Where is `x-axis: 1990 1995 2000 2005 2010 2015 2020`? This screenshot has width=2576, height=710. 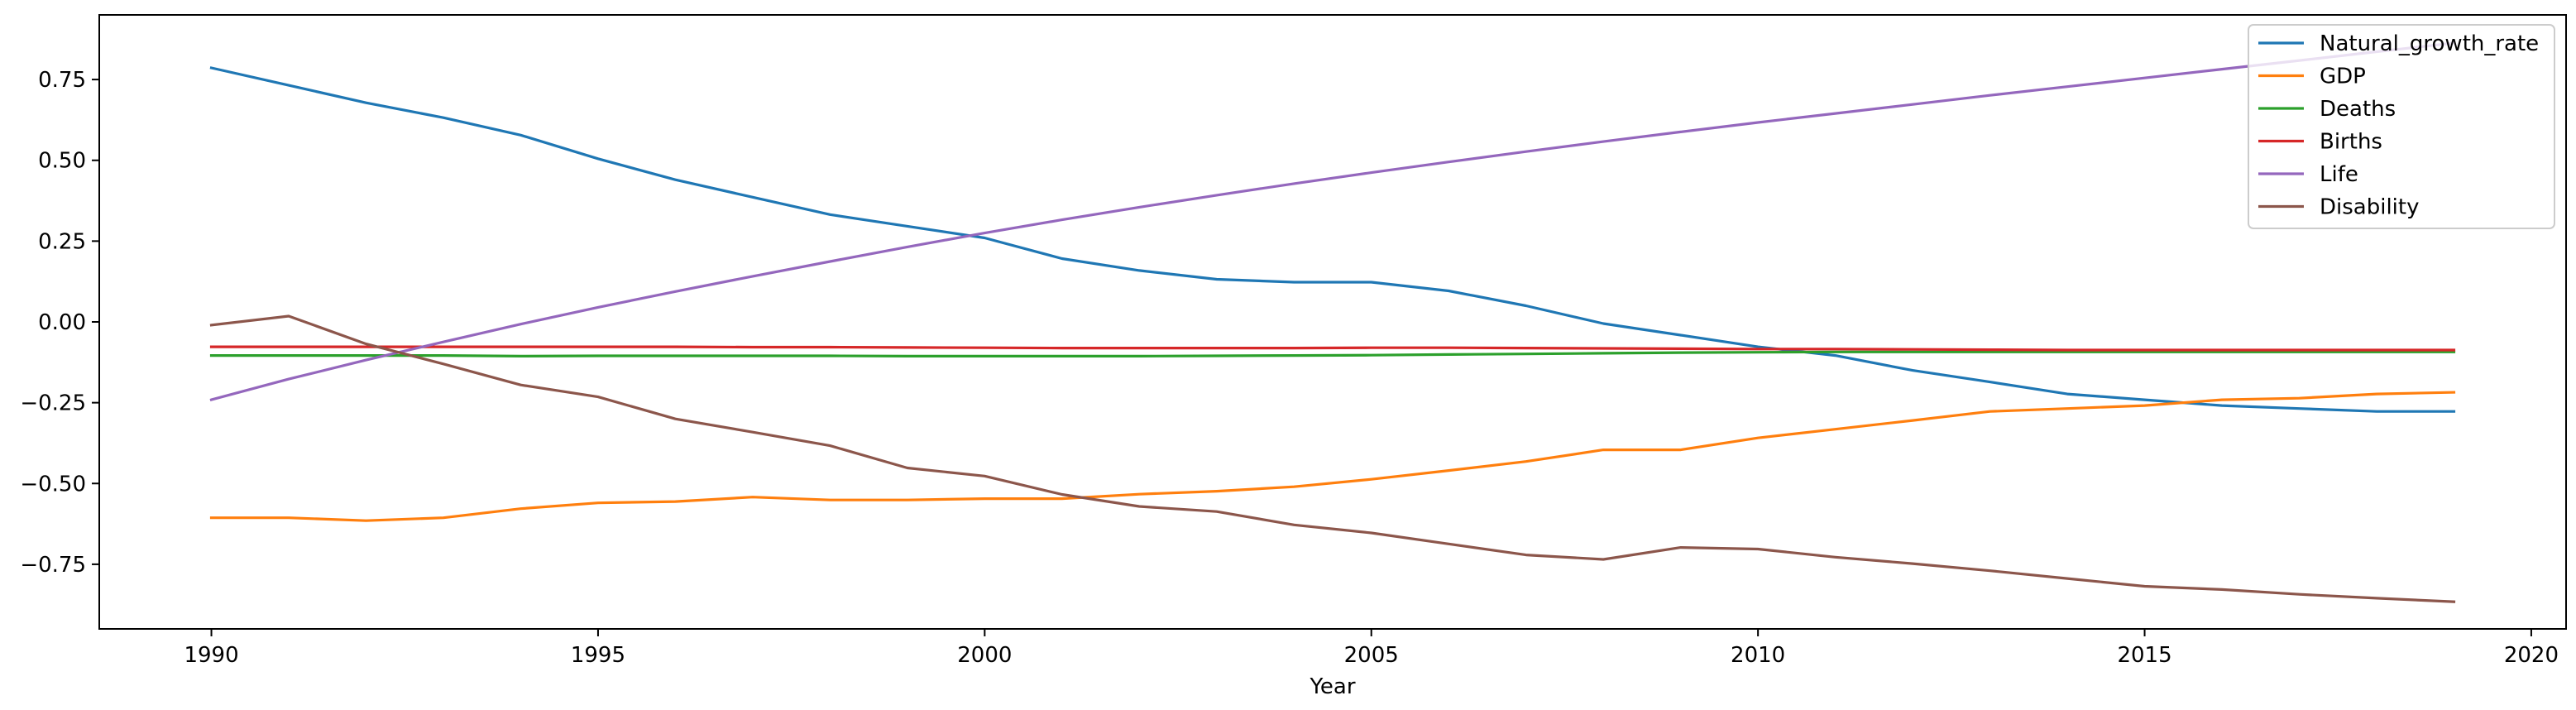
x-axis: 1990 1995 2000 2005 2010 2015 2020 is located at coordinates (1372, 648).